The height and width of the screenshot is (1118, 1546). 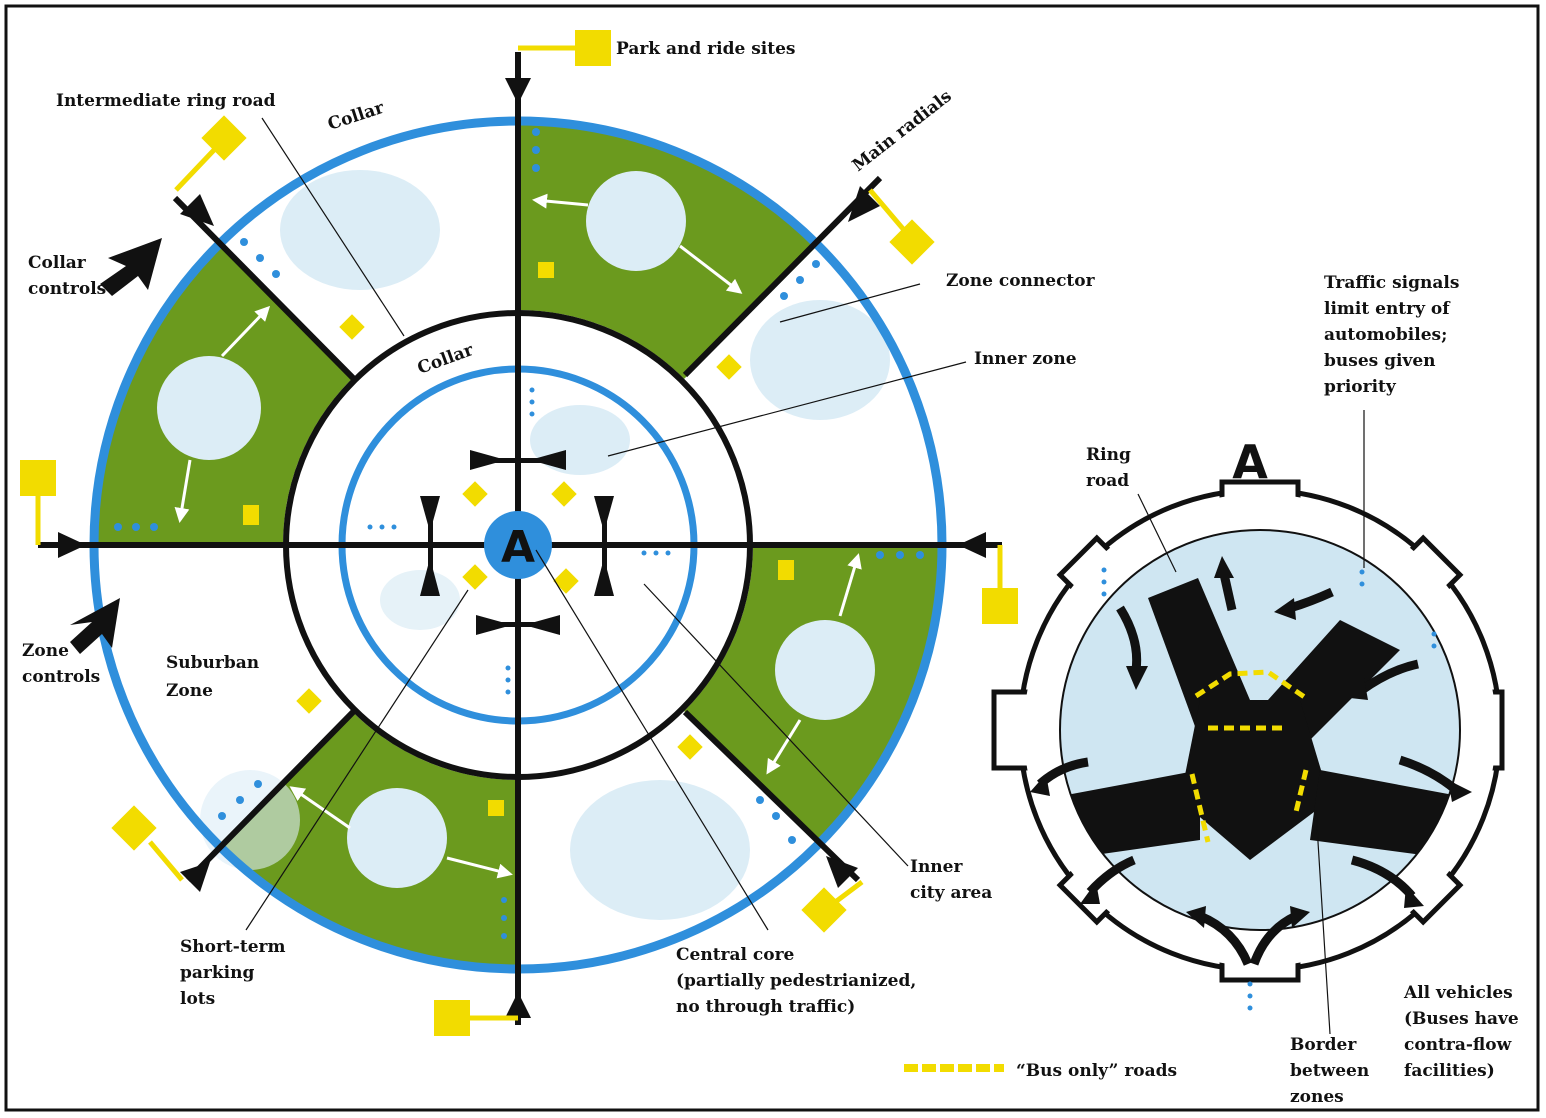 What do you see at coordinates (936, 867) in the screenshot?
I see `inner-city-area-label-1: Inner` at bounding box center [936, 867].